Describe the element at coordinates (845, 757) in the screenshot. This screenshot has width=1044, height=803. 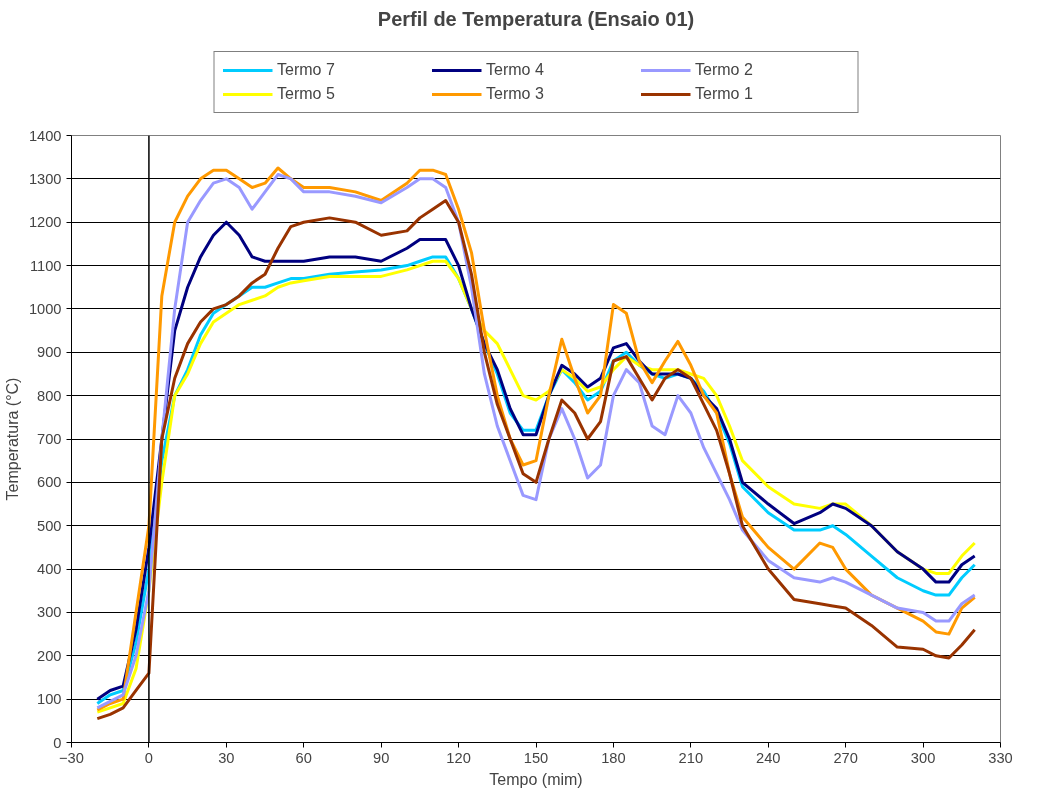
I see `x-tick-label: 270` at that location.